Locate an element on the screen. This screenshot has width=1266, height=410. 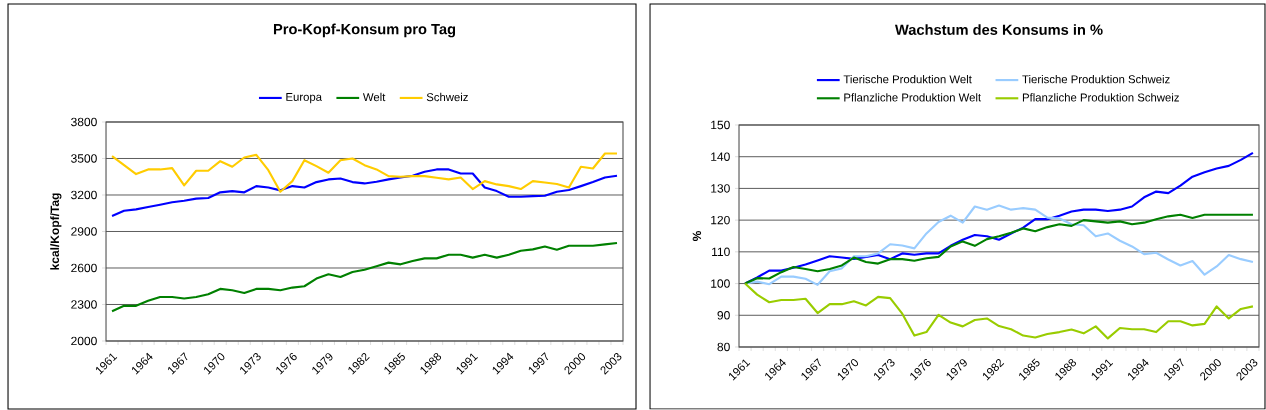
legend-label: Europa is located at coordinates (304, 98).